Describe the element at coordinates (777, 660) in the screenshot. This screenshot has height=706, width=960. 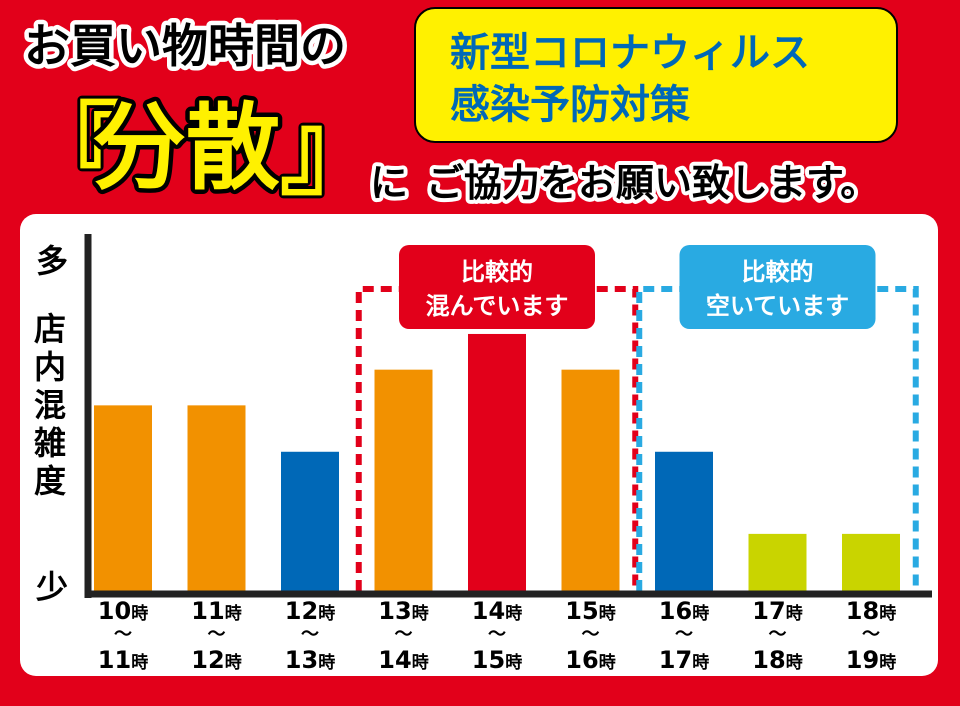
I see `x-tick-label-end-7: 18時` at that location.